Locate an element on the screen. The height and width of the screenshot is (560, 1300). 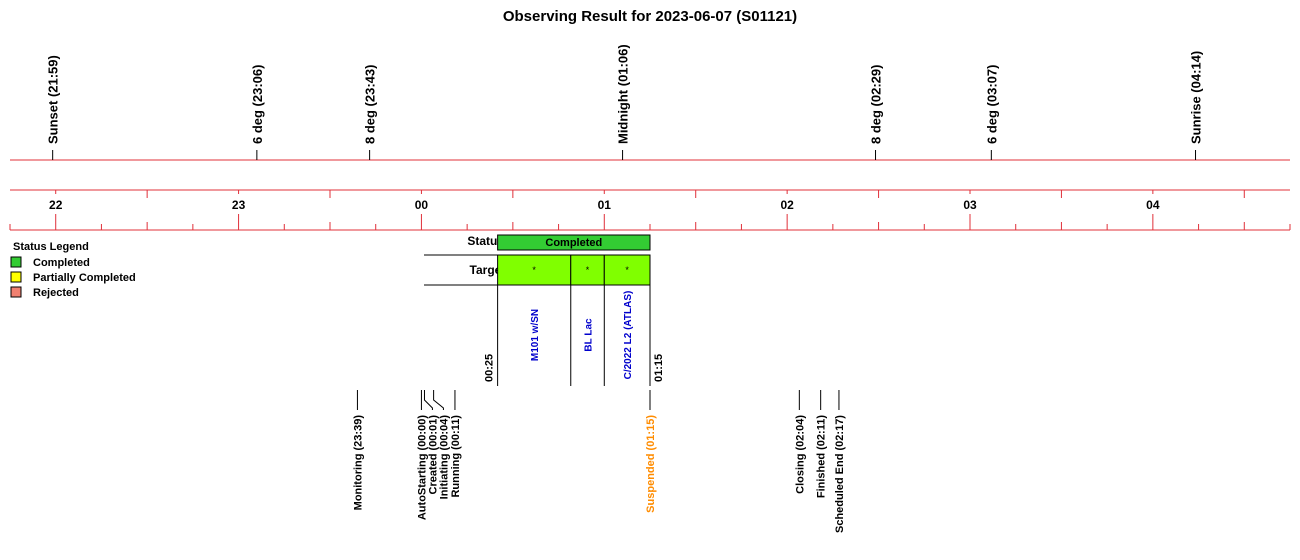
status-bar is located at coordinates (574, 242).